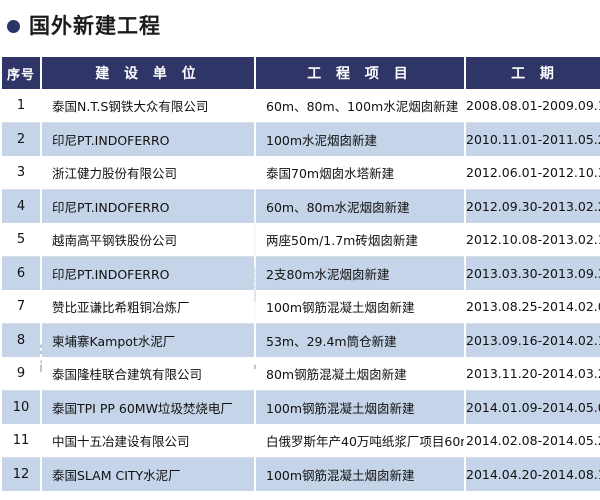 The width and height of the screenshot is (600, 500). What do you see at coordinates (148, 441) in the screenshot?
I see `row-cell-unit: 中国十五冶建设有限公司` at bounding box center [148, 441].